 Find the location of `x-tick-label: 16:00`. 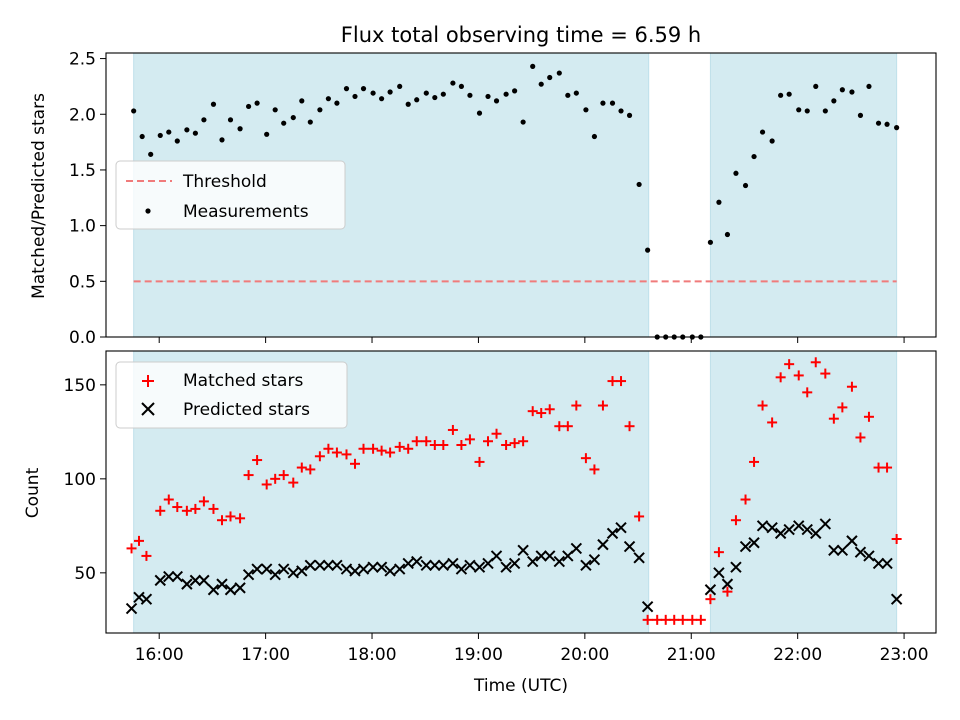

x-tick-label: 16:00 is located at coordinates (159, 655).